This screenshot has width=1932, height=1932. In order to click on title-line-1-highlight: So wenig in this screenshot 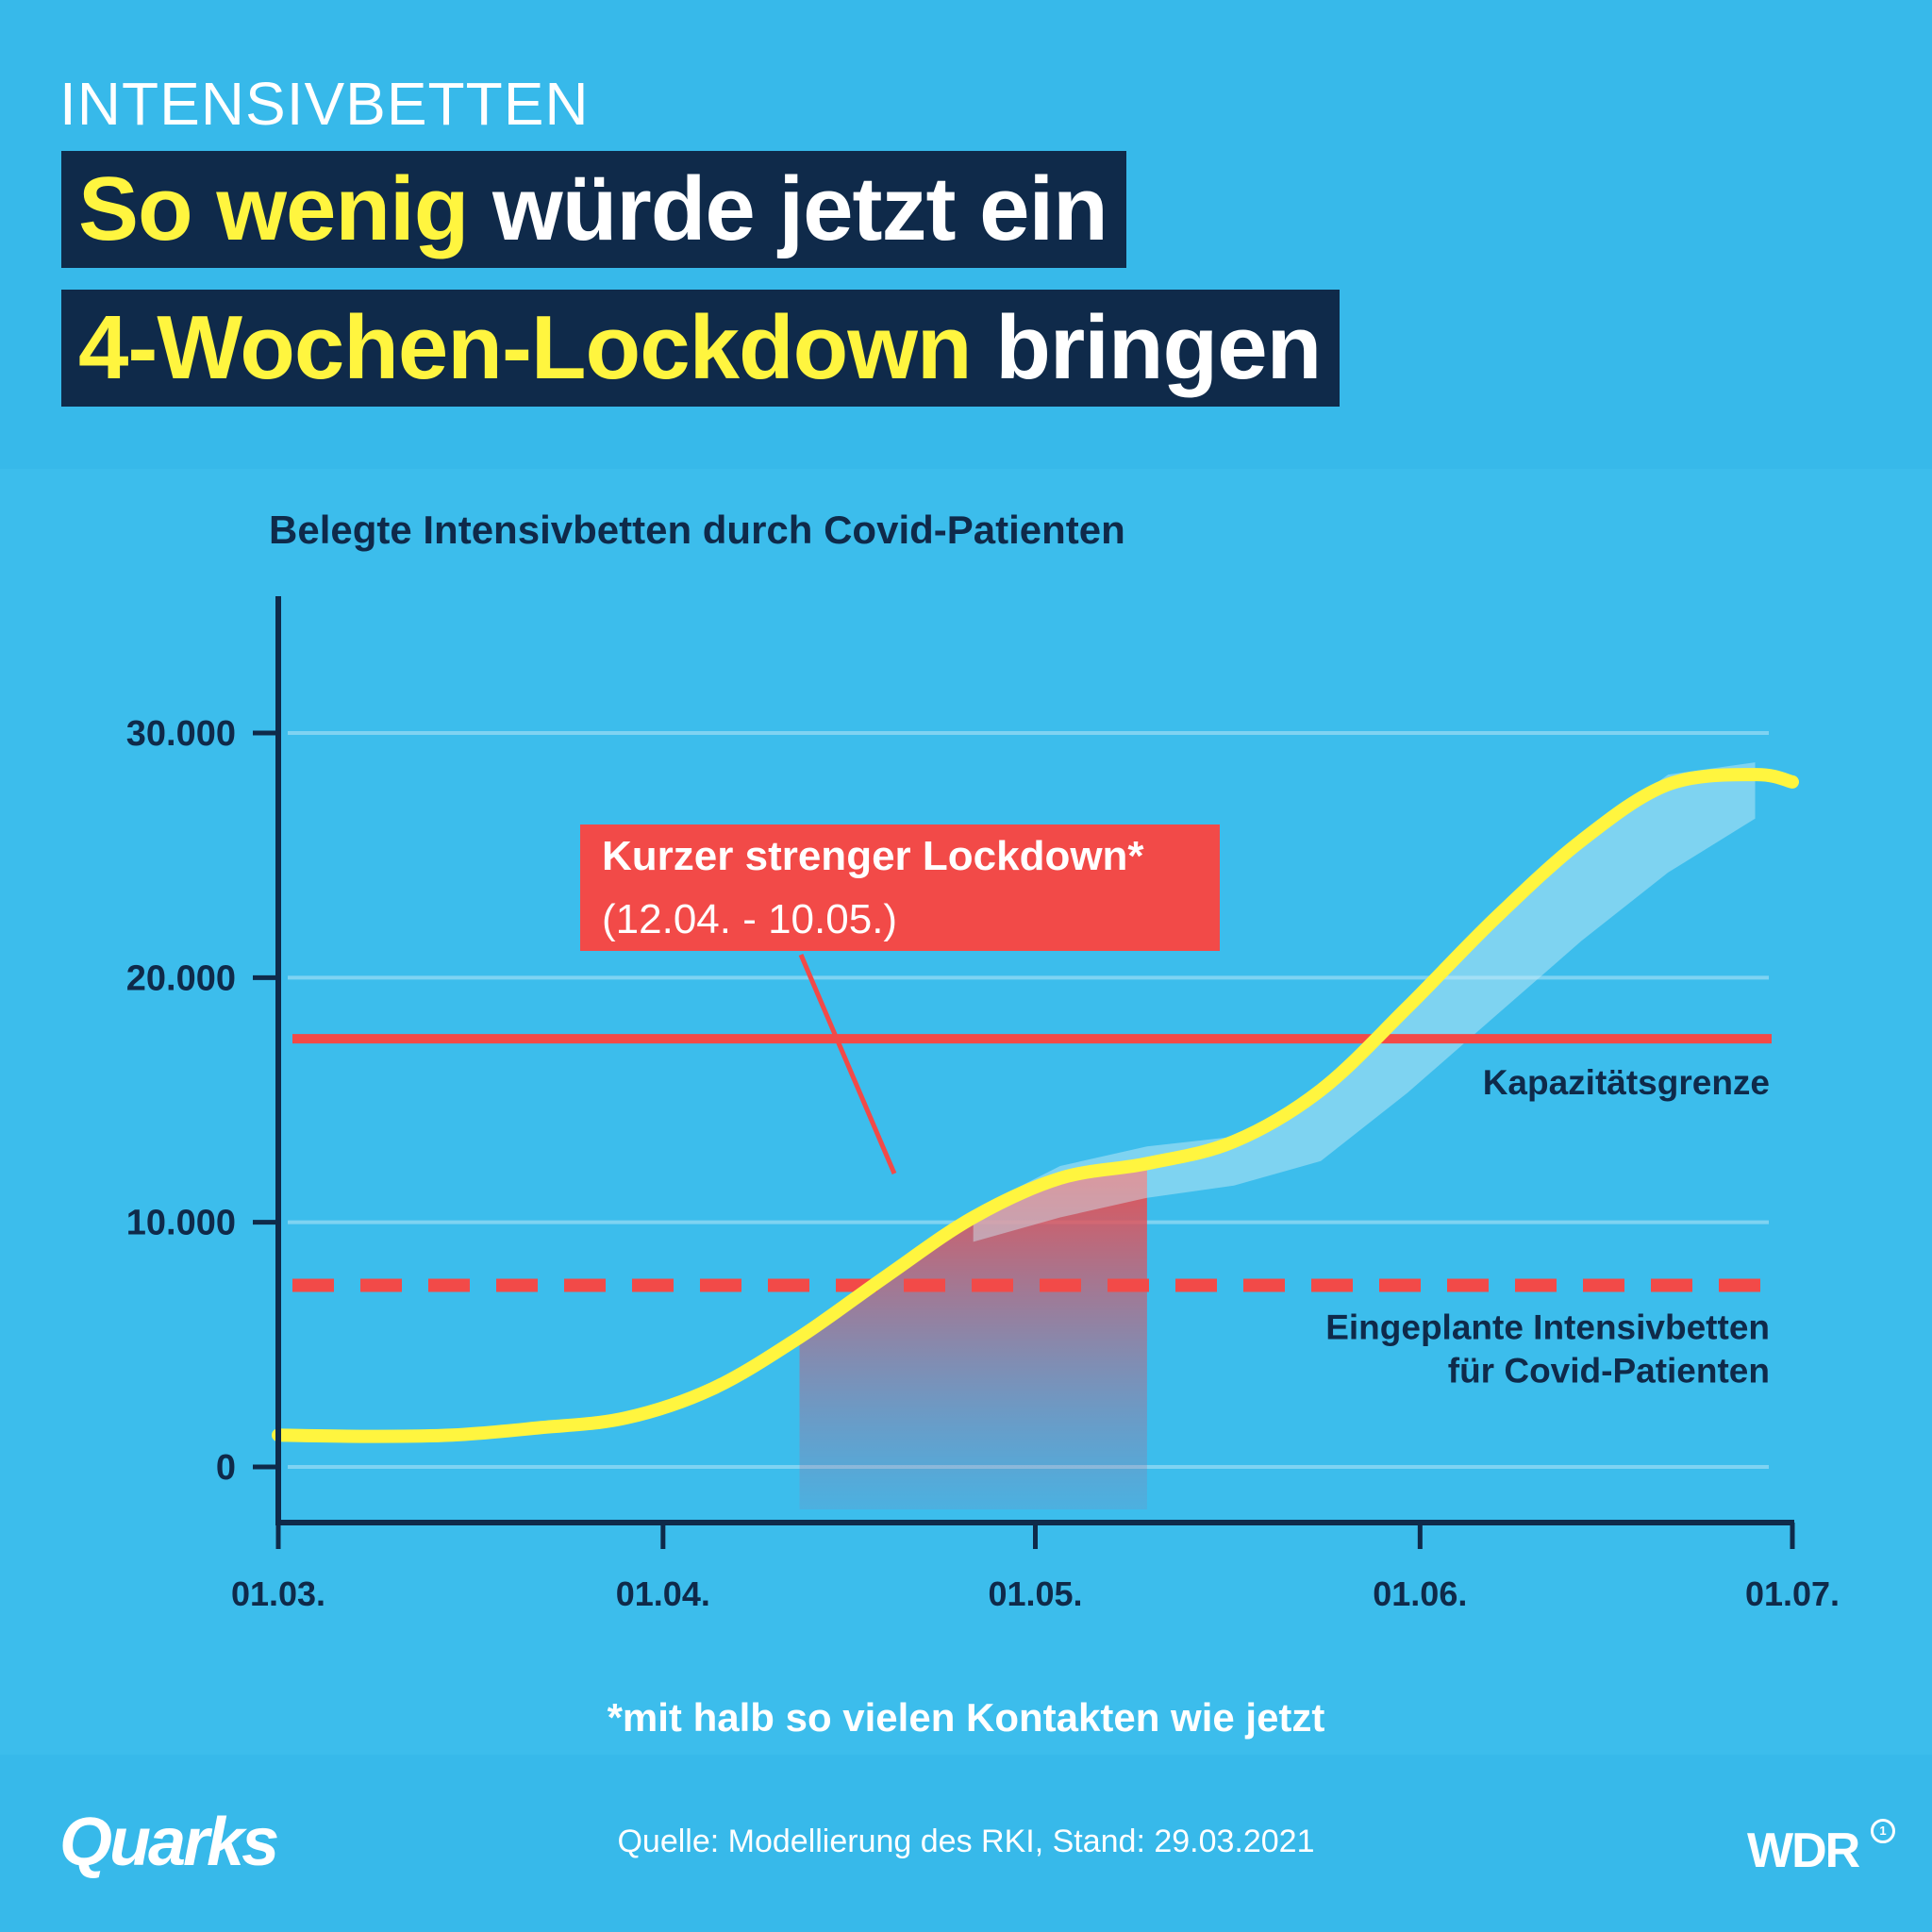, I will do `click(274, 209)`.